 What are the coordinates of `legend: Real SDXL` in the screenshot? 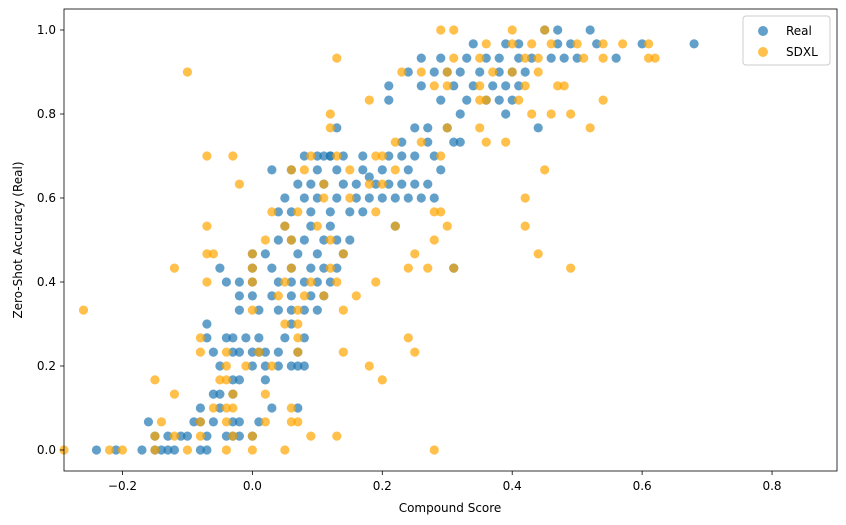 It's located at (786, 40).